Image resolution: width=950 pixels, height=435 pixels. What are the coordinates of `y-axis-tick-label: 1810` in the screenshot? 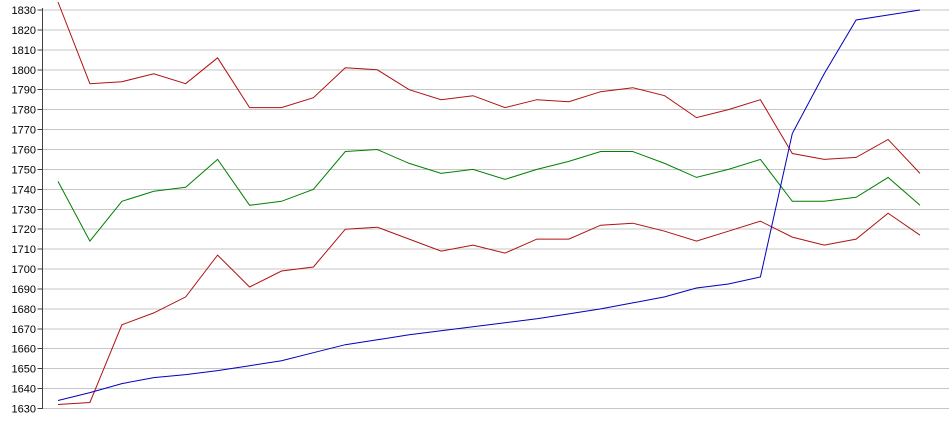 It's located at (24, 51).